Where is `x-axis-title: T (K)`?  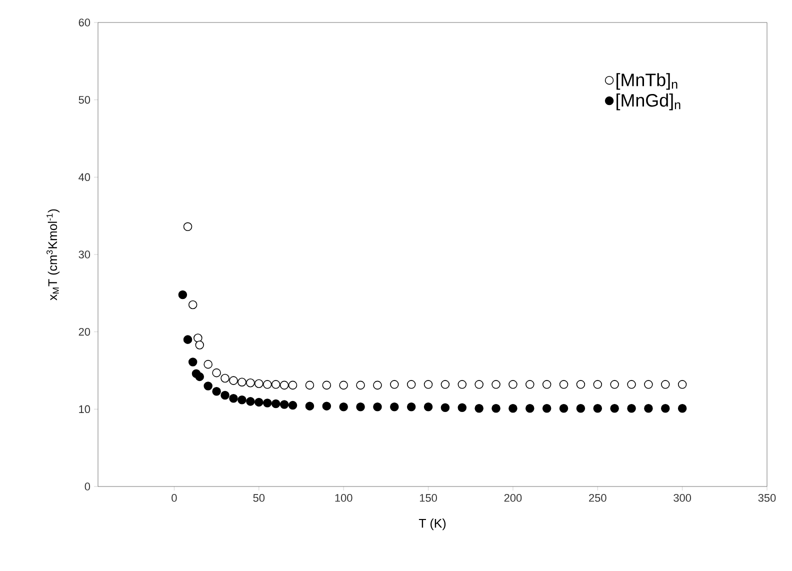
x-axis-title: T (K) is located at coordinates (432, 524).